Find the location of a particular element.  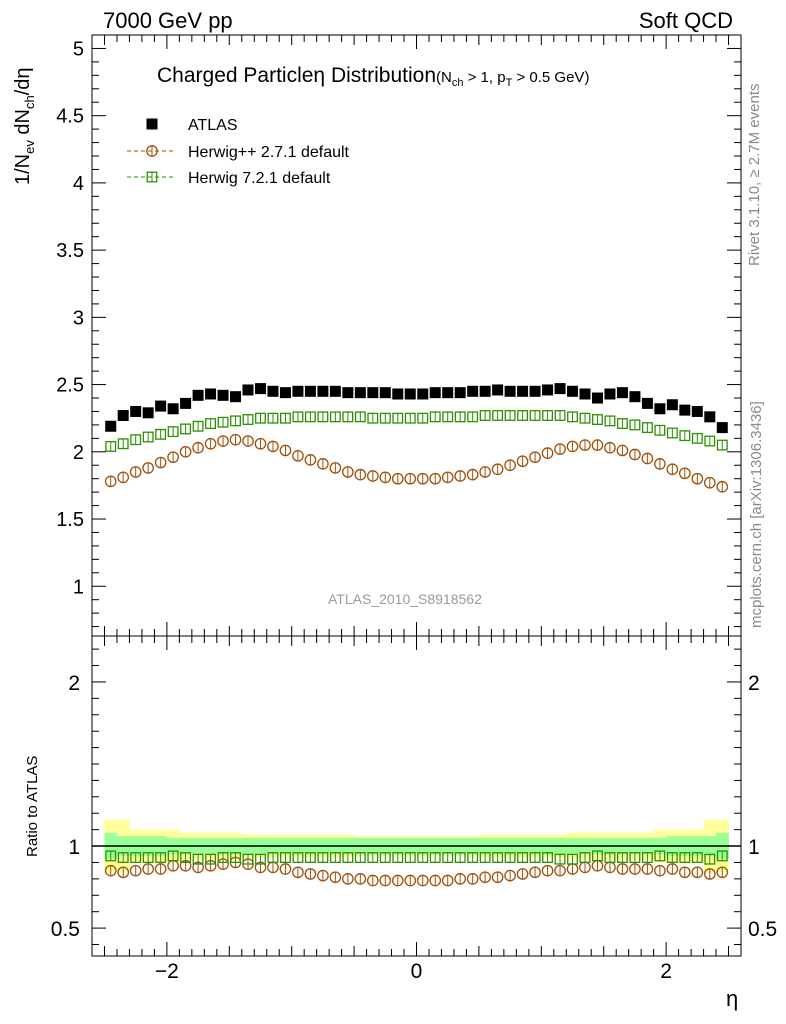

analysis-tag: ATLAS_2010_S8918562 is located at coordinates (405, 599).